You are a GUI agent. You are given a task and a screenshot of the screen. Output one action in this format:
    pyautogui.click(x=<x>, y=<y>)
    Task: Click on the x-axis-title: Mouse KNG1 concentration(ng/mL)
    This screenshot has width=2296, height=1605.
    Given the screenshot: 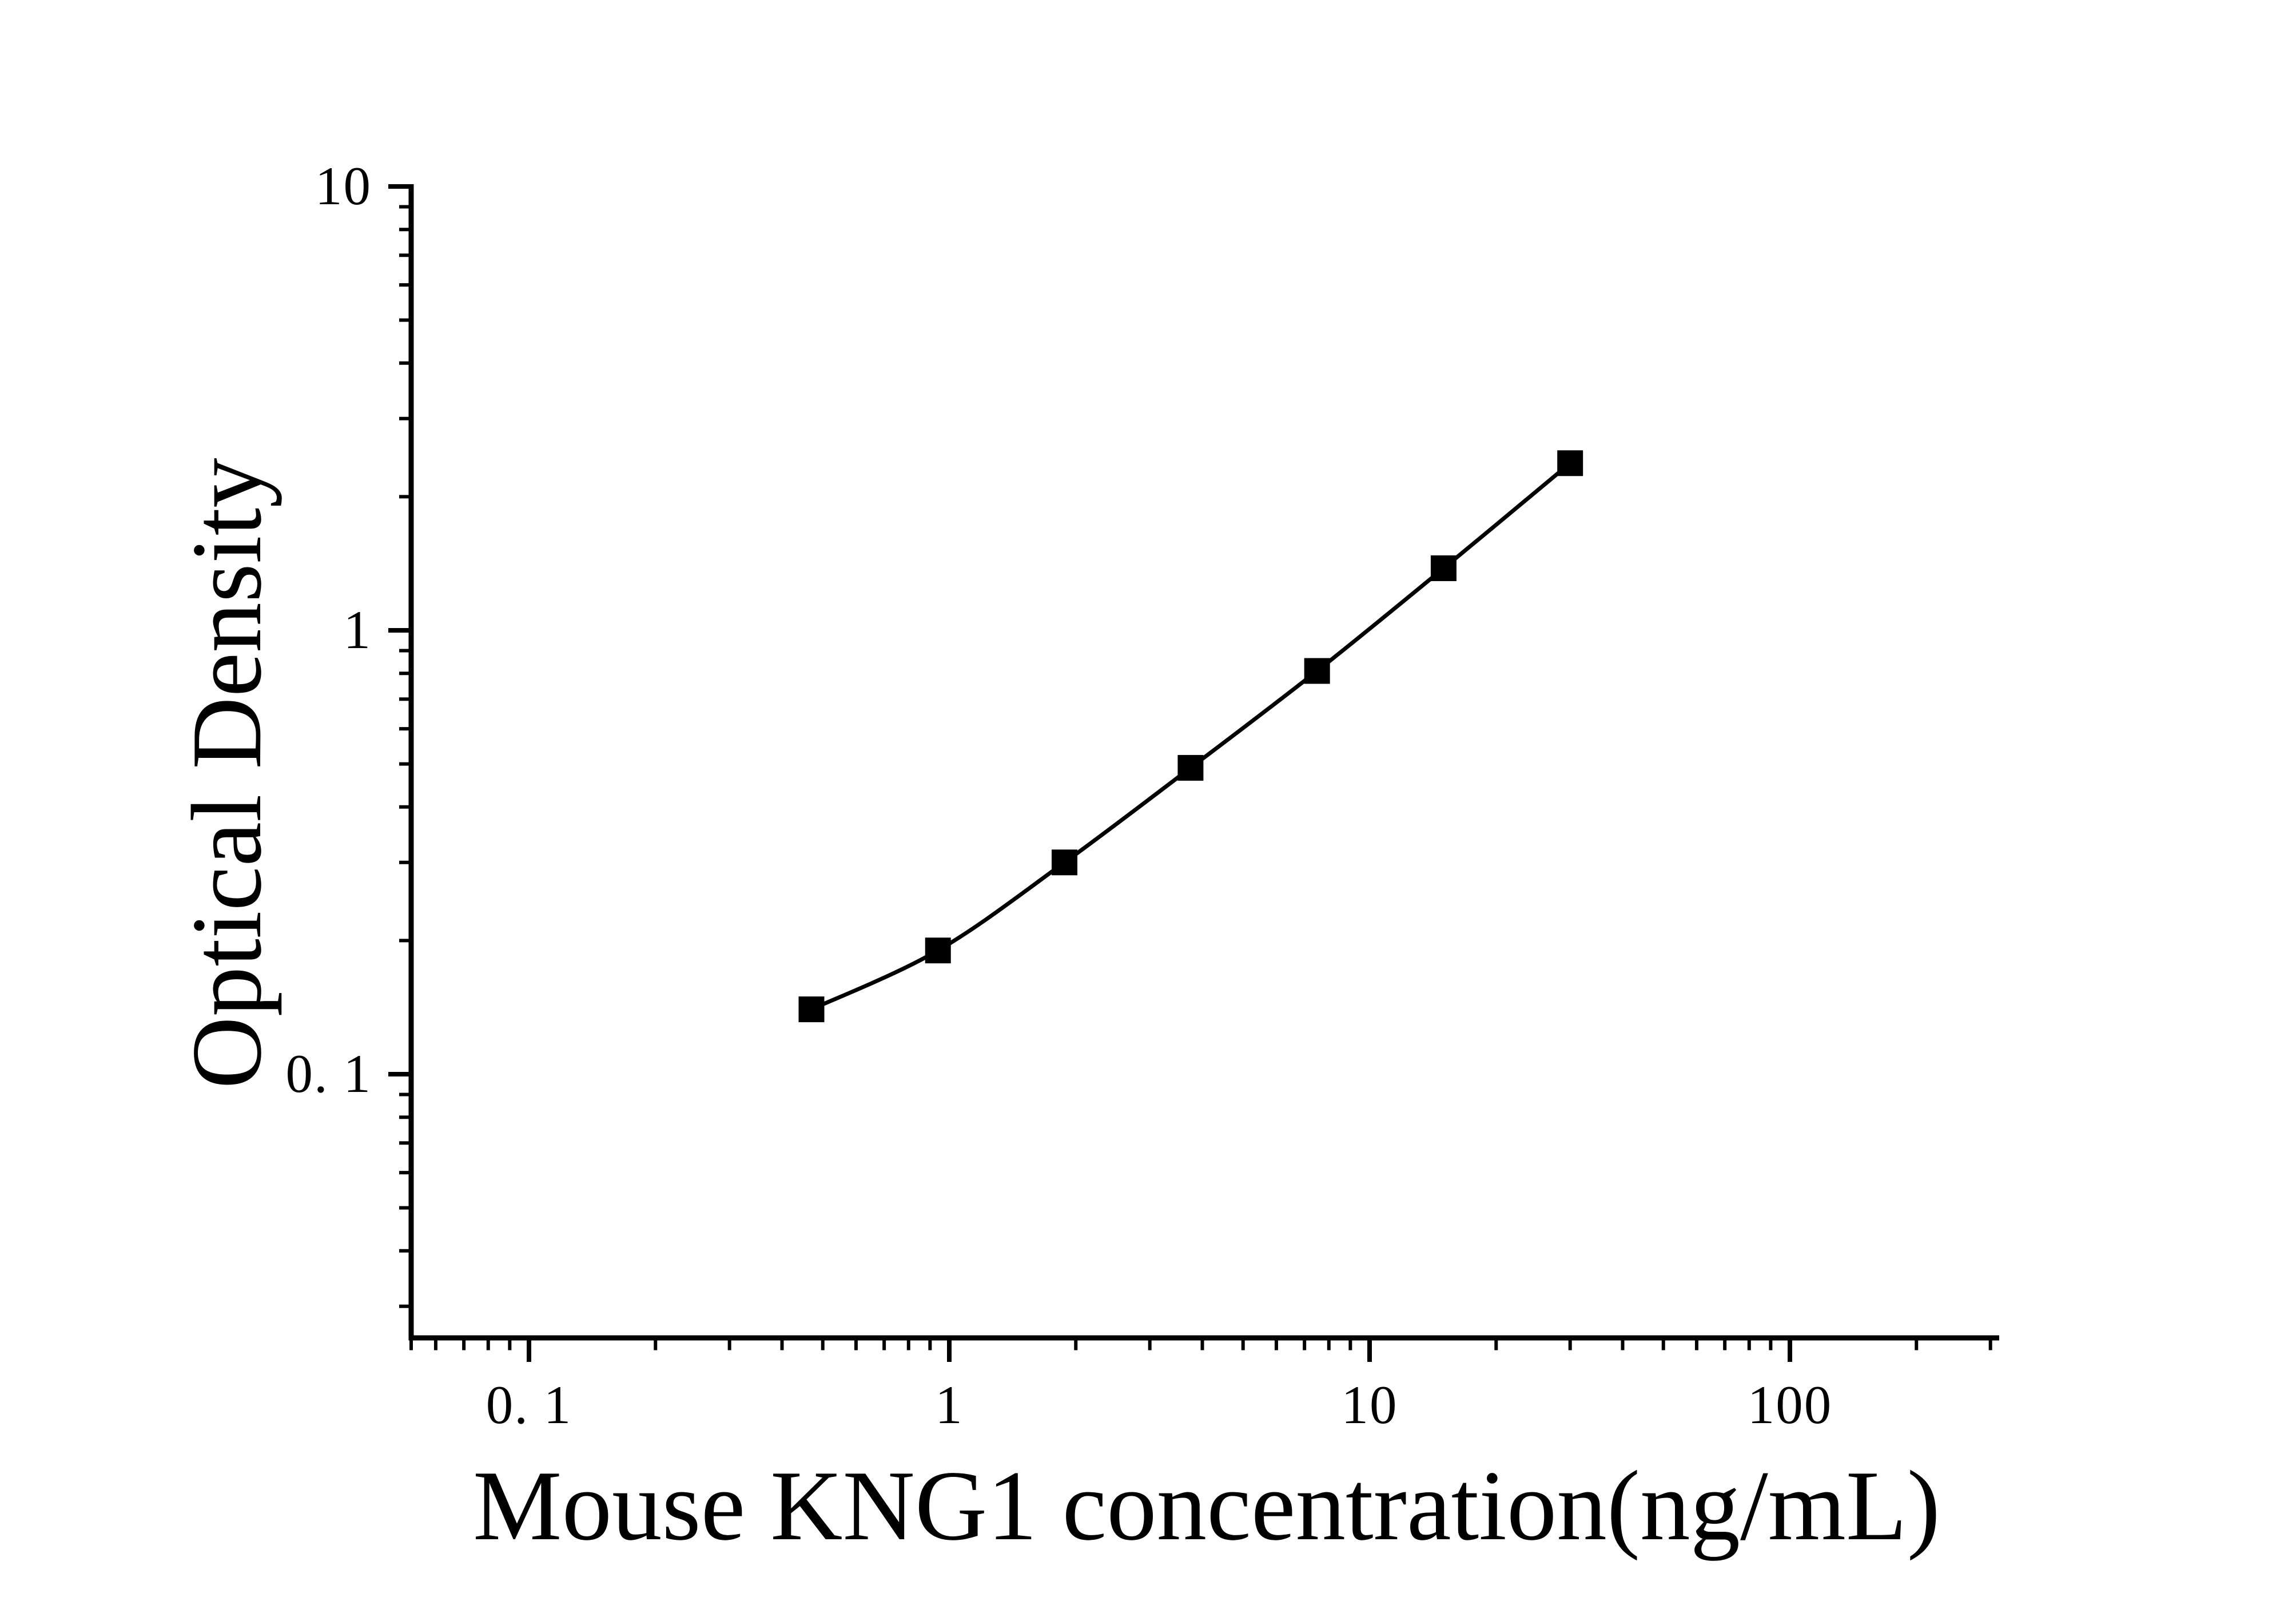 What is the action you would take?
    pyautogui.click(x=1206, y=1505)
    